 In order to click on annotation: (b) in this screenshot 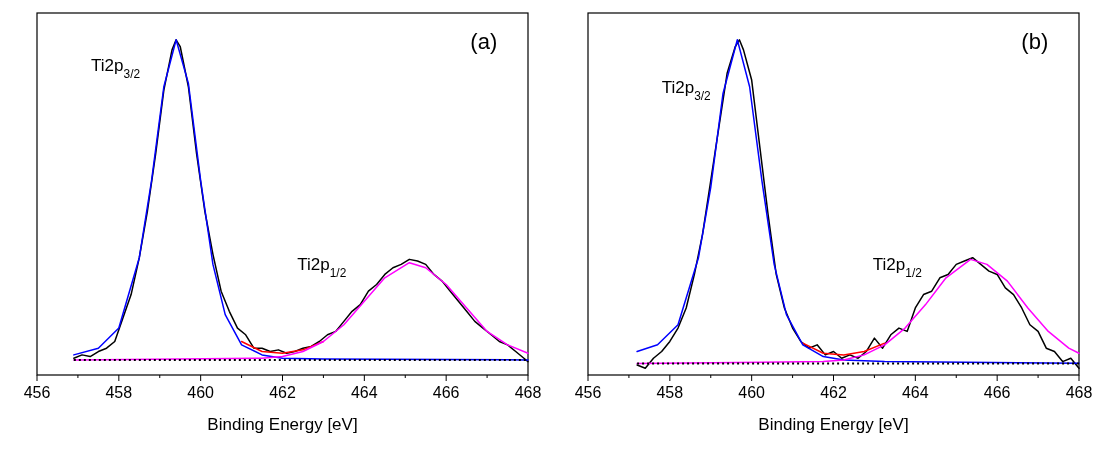, I will do `click(1035, 42)`.